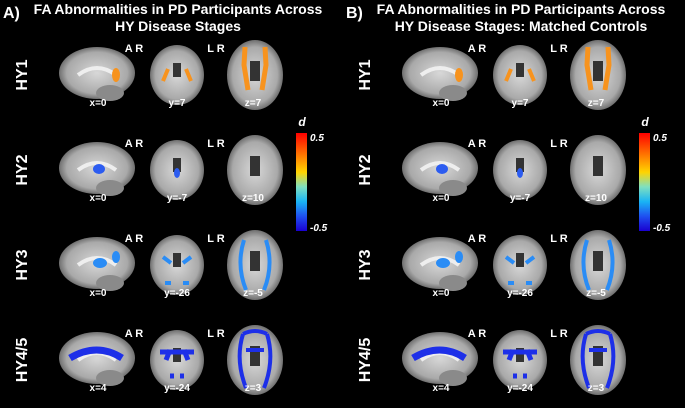 This screenshot has height=408, width=685. What do you see at coordinates (11, 13) in the screenshot?
I see `panel-label: A)` at bounding box center [11, 13].